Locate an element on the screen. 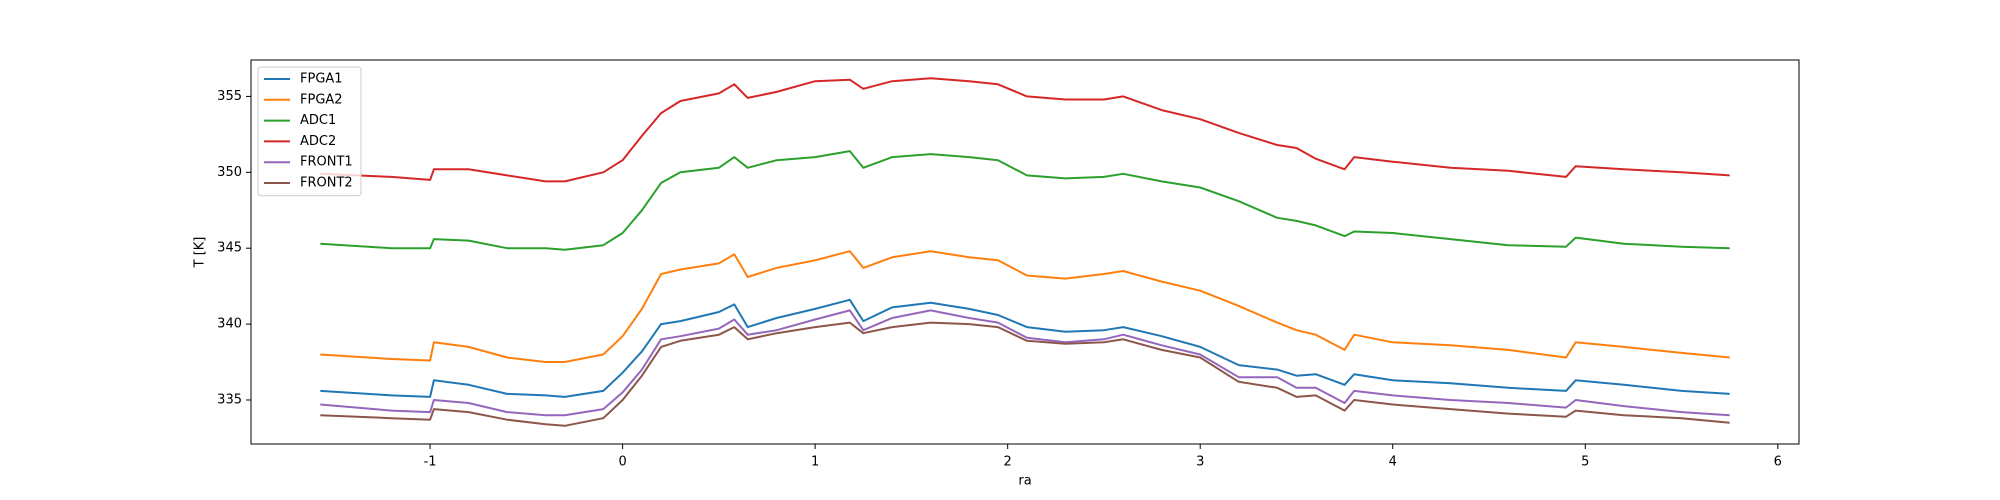 Image resolution: width=2000 pixels, height=500 pixels. x-tick-label: 0 is located at coordinates (622, 462).